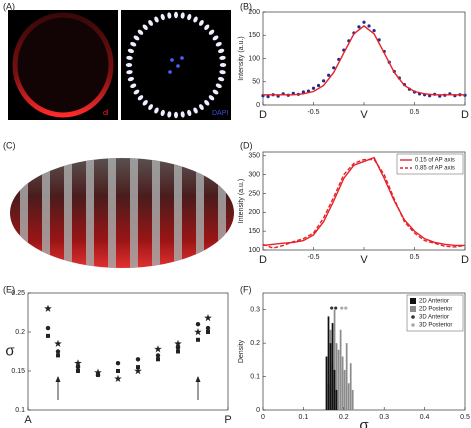  What do you see at coordinates (364, 351) in the screenshot?
I see `axes-frame` at bounding box center [364, 351].